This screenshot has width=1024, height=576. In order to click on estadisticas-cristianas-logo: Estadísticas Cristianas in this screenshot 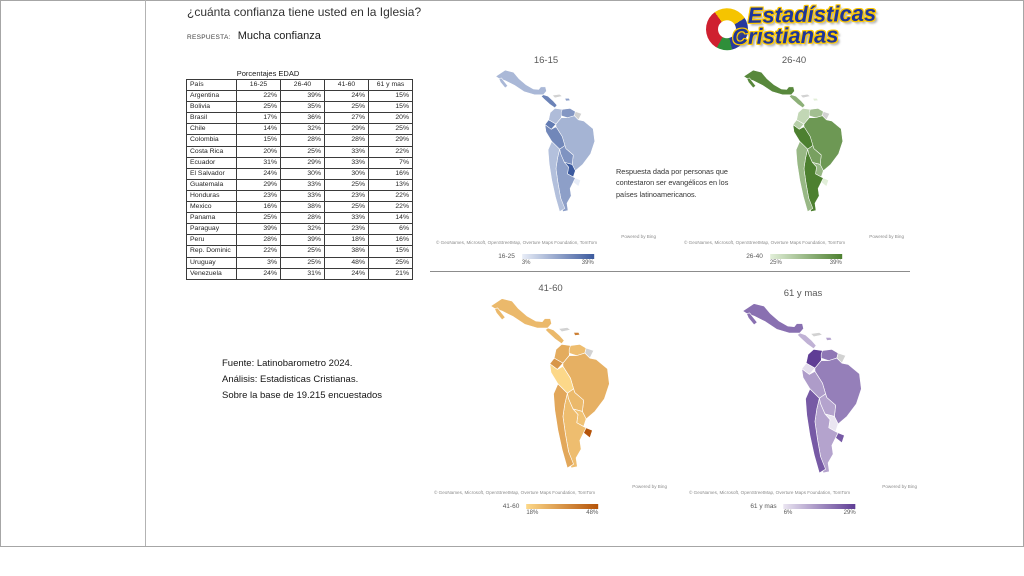, I will do `click(798, 28)`.